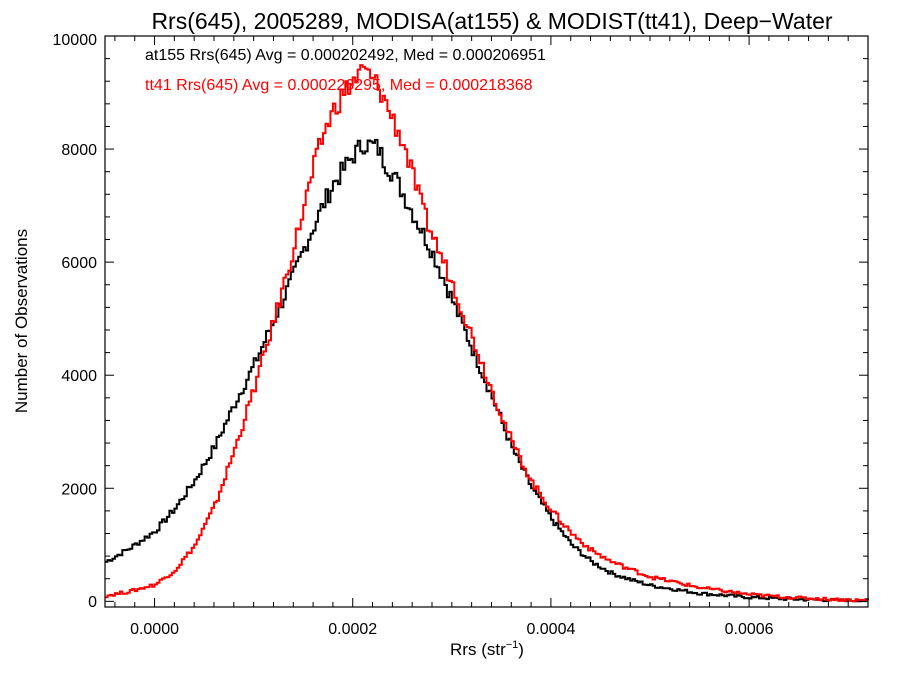 This screenshot has width=900, height=675. What do you see at coordinates (512, 645) in the screenshot?
I see `x-axis-label-superscript: −1` at bounding box center [512, 645].